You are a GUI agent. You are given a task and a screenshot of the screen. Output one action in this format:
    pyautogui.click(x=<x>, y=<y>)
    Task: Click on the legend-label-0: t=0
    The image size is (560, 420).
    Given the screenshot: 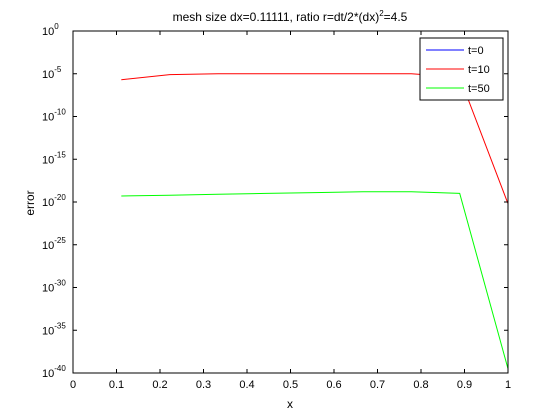 What is the action you would take?
    pyautogui.click(x=476, y=51)
    